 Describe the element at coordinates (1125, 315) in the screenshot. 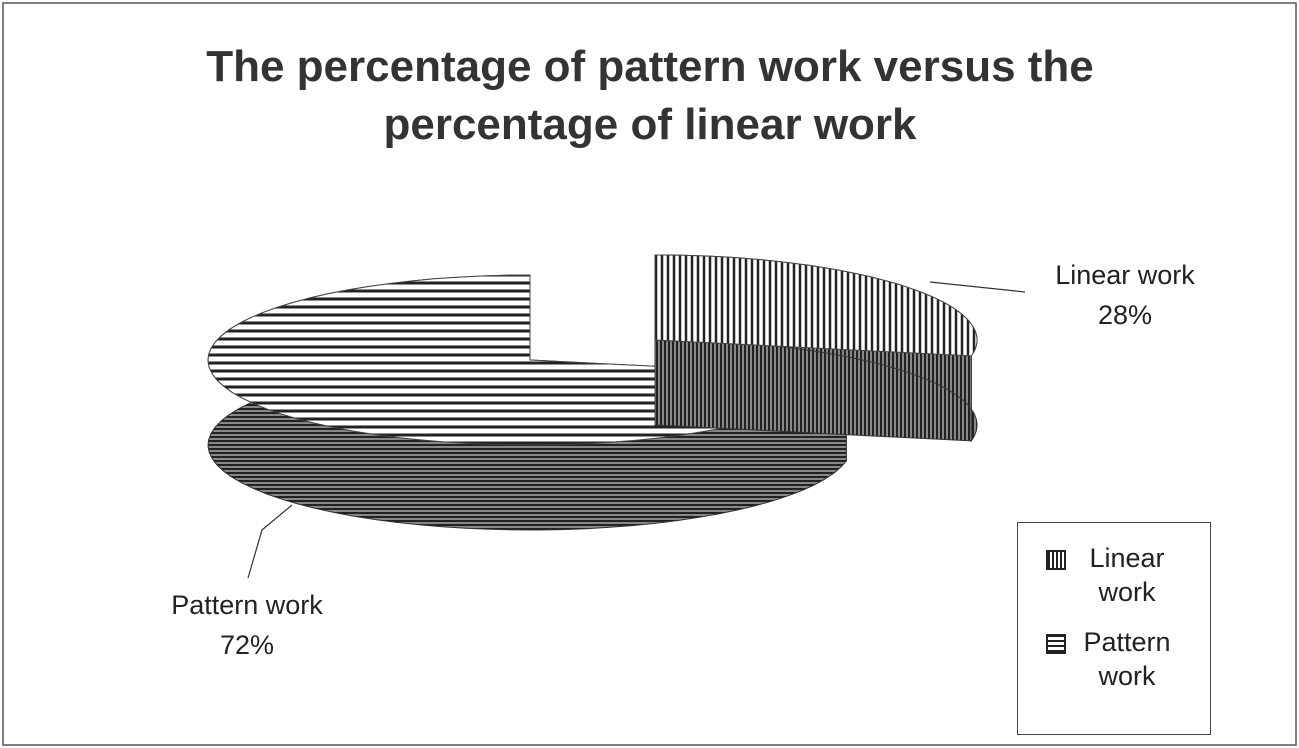

I see `data-label-value: 28%` at that location.